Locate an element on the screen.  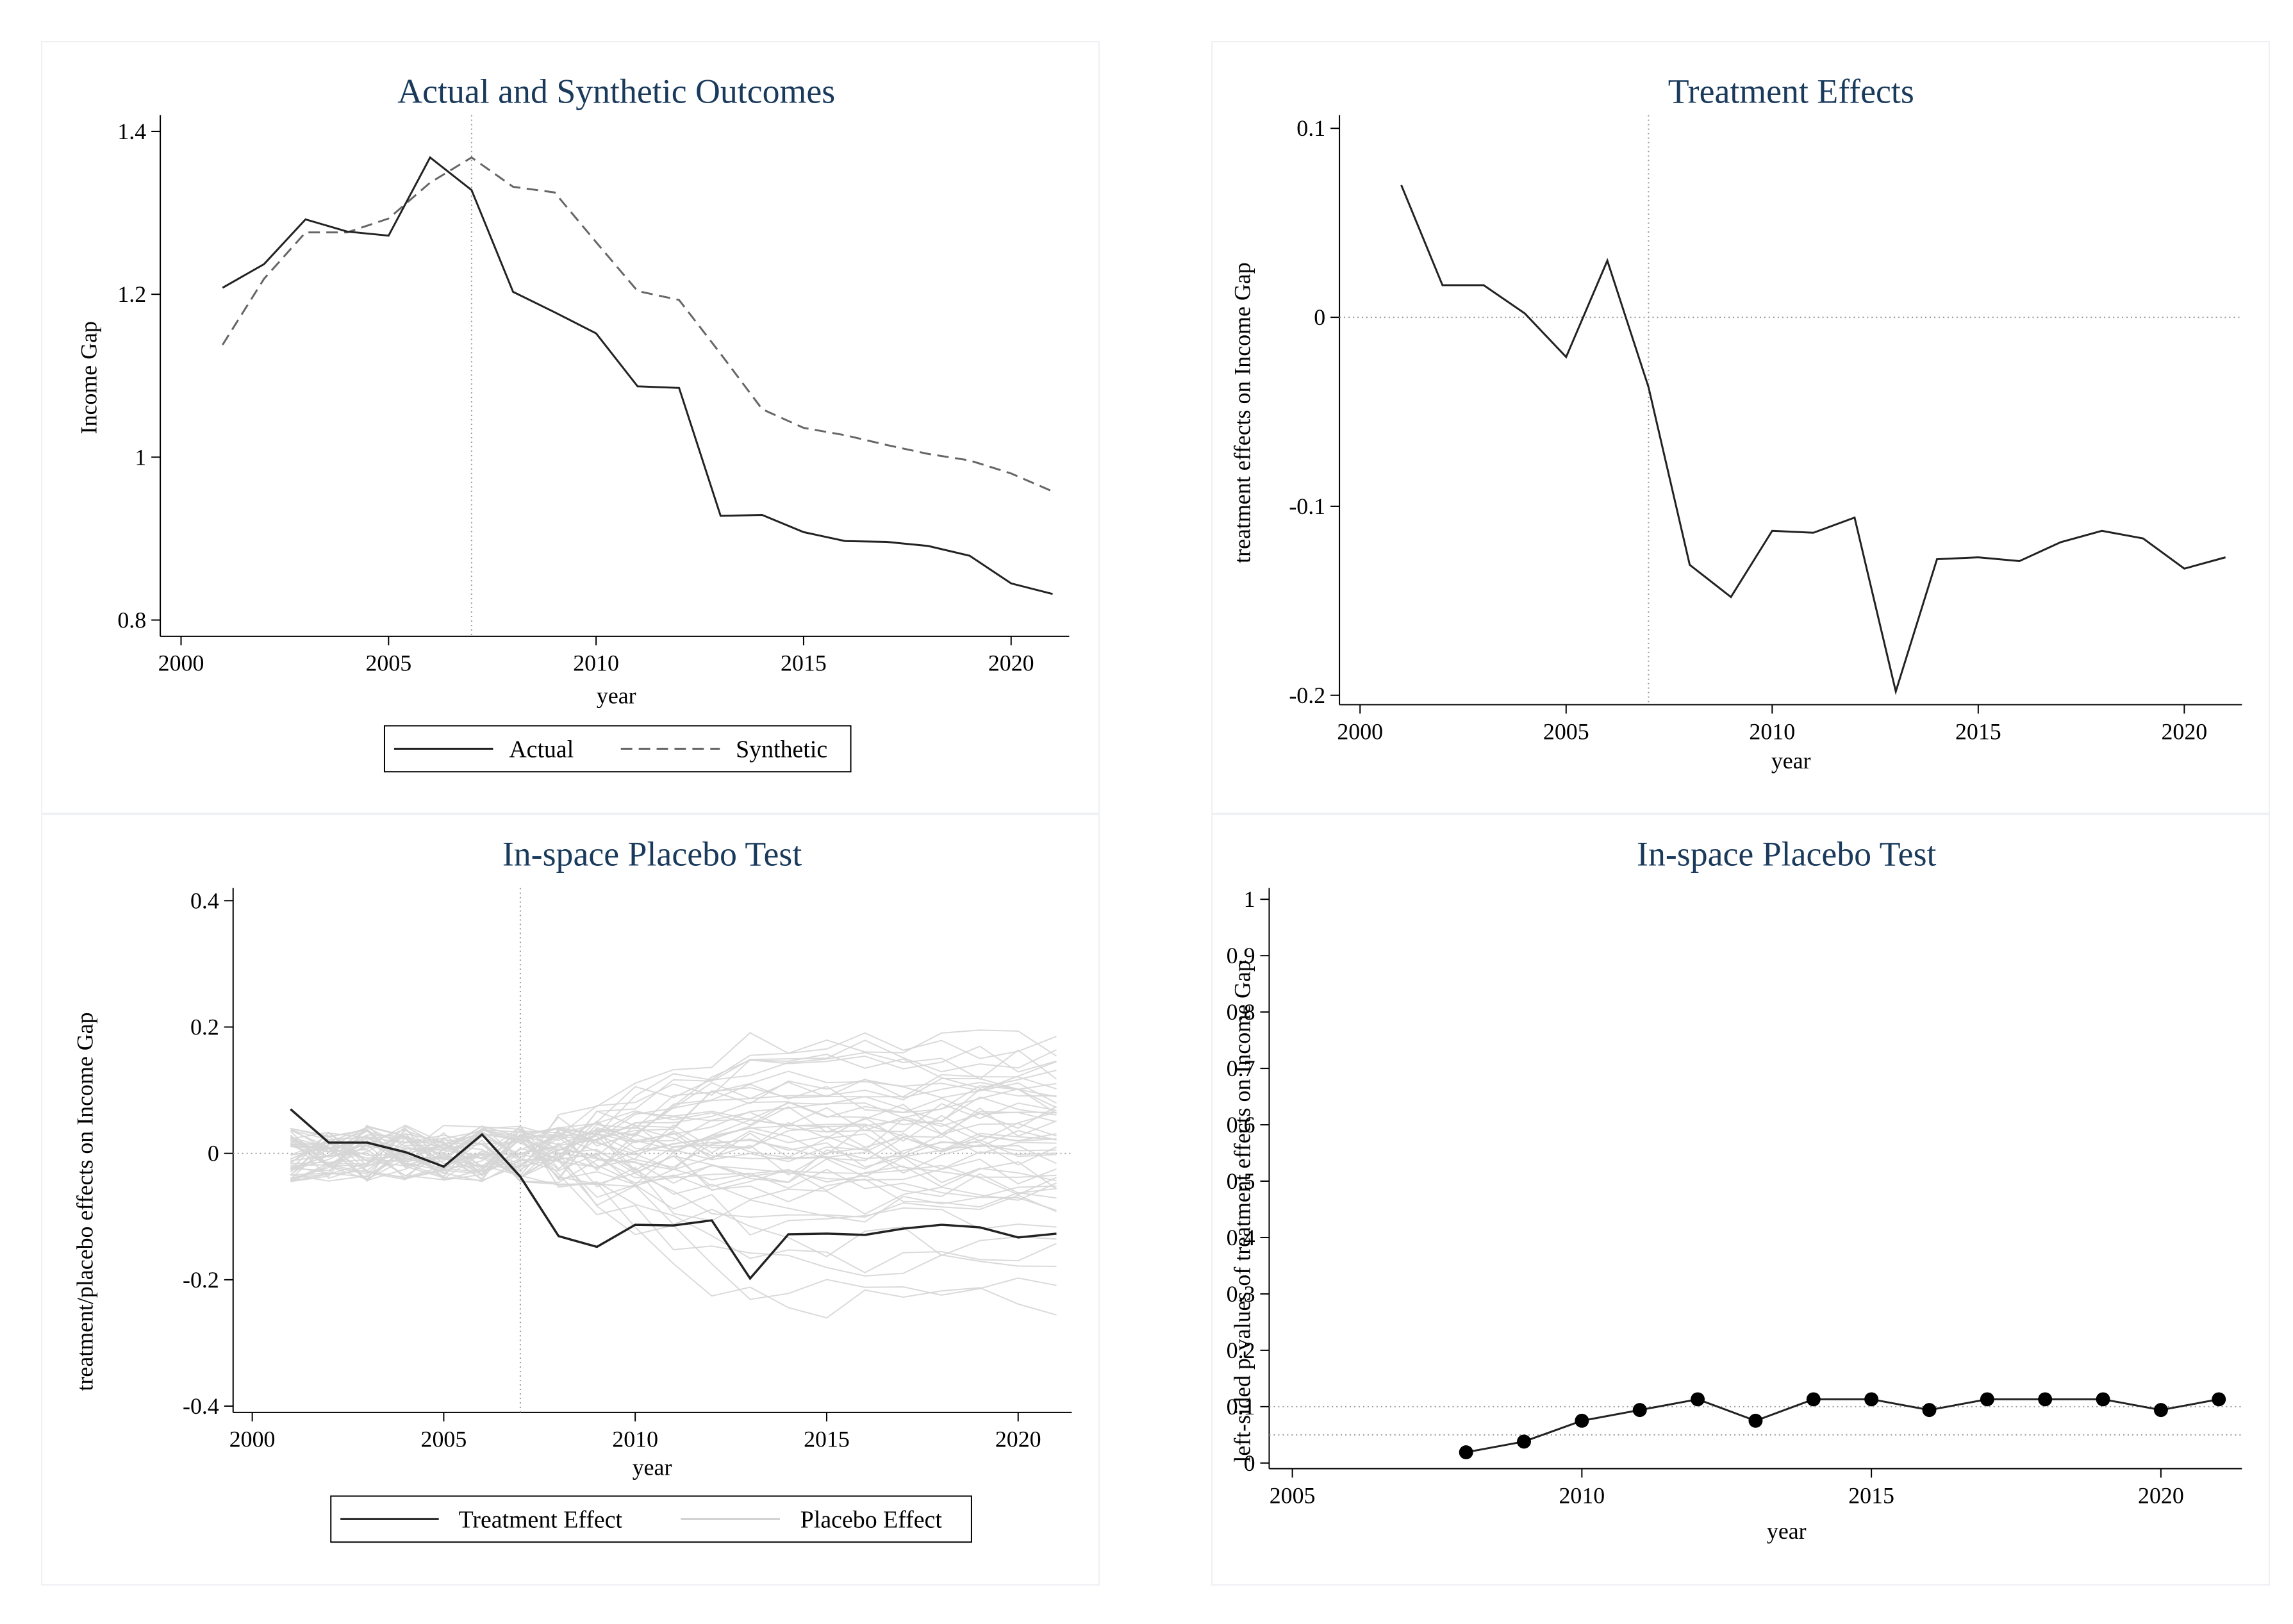
series-synthetic-line is located at coordinates (638, 324).